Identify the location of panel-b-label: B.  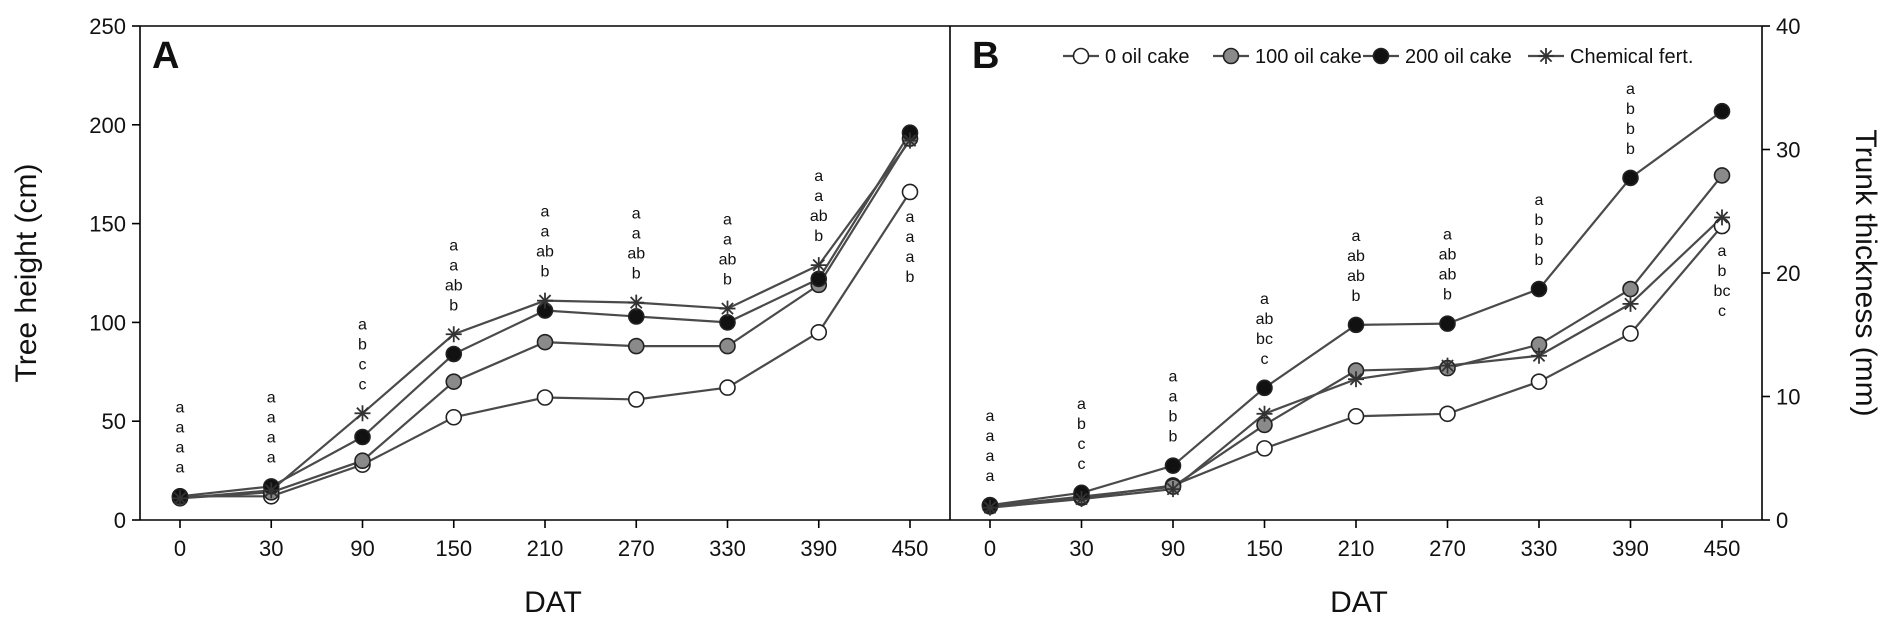
(985, 56).